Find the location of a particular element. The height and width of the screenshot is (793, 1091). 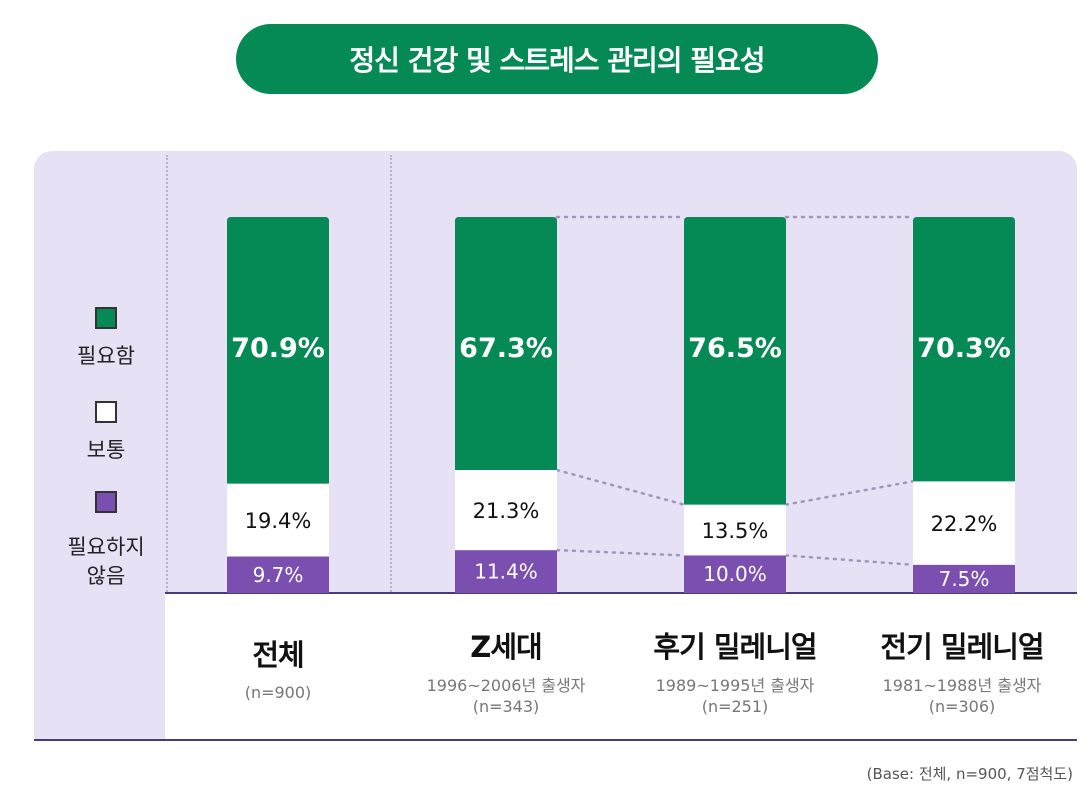

bar-late-millennial-not-necessary is located at coordinates (735, 574).